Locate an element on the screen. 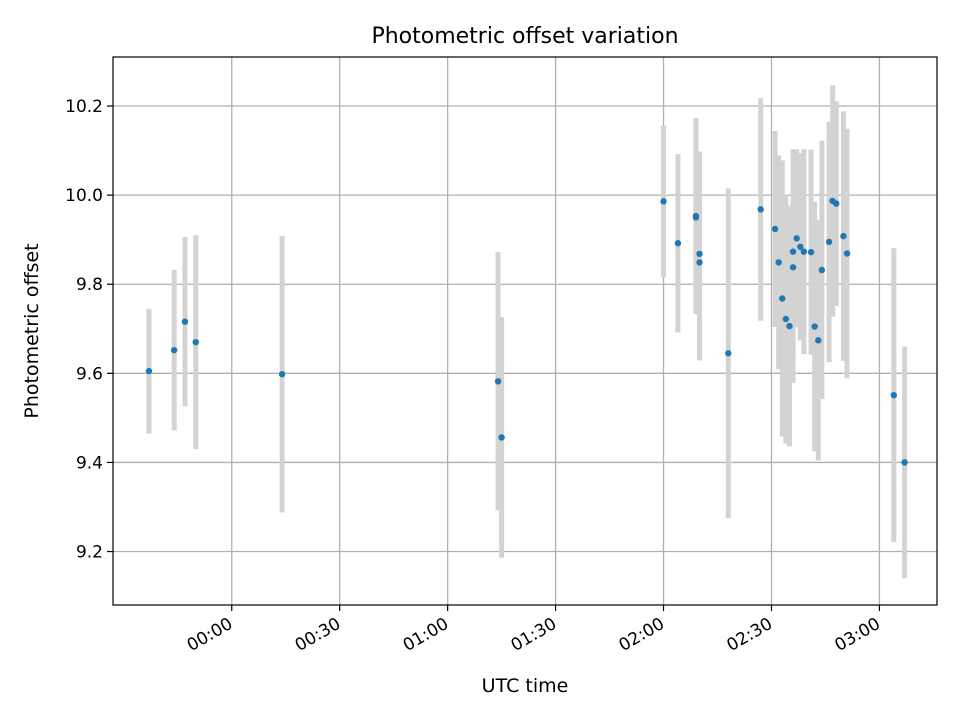 The image size is (960, 720). y-axis-label: Photometric offset is located at coordinates (32, 330).